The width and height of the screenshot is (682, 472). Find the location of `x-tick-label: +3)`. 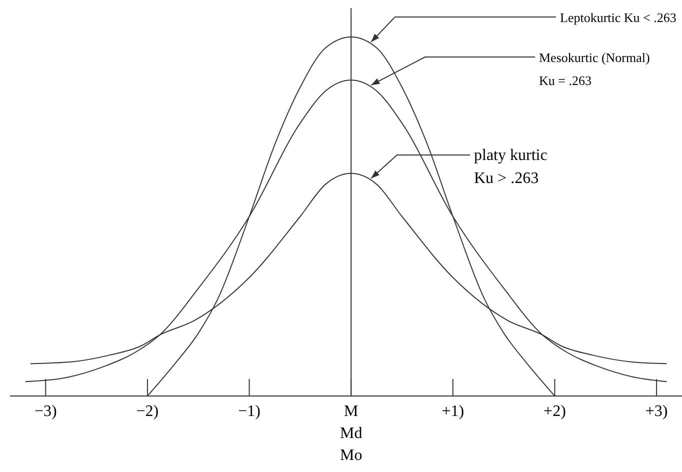

x-tick-label: +3) is located at coordinates (656, 411).